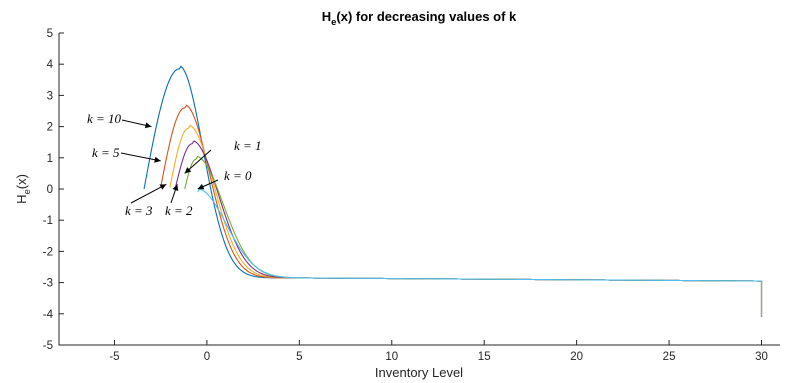 Image resolution: width=789 pixels, height=383 pixels. I want to click on x-tick-label: 25, so click(669, 357).